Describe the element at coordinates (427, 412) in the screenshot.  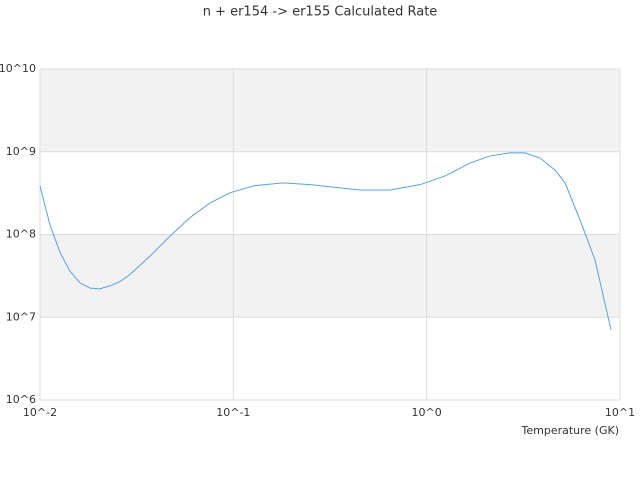
I see `x-tick-label: 10^0` at that location.